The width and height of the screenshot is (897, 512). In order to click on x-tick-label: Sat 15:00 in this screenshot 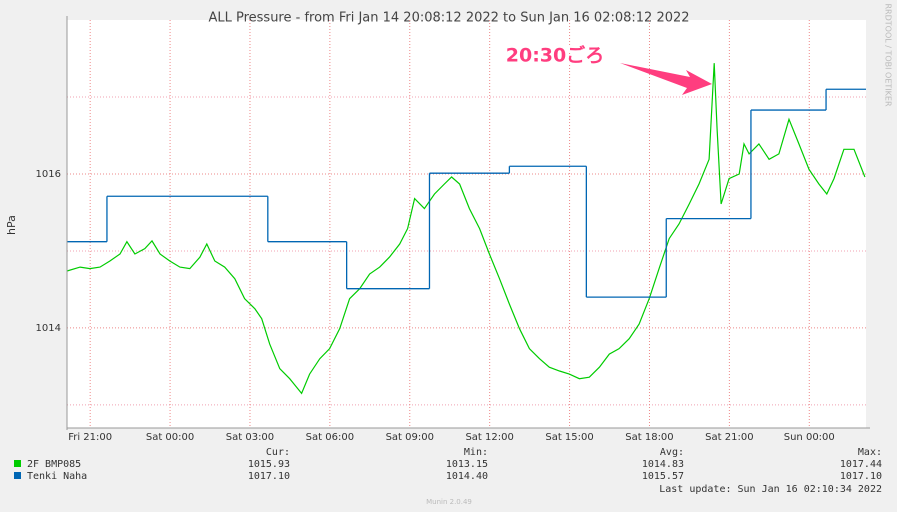, I will do `click(569, 437)`.